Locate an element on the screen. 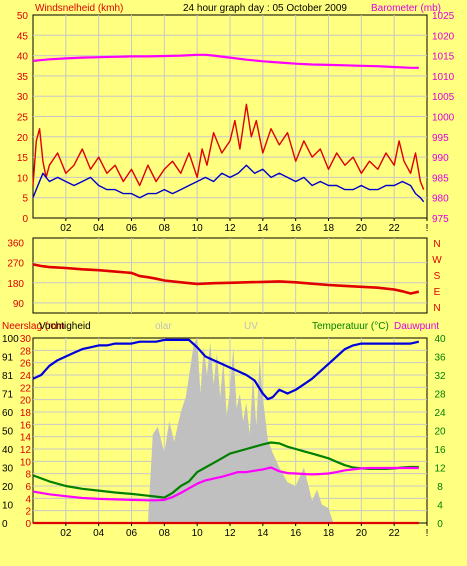  wind-x-label: 20 is located at coordinates (362, 228).